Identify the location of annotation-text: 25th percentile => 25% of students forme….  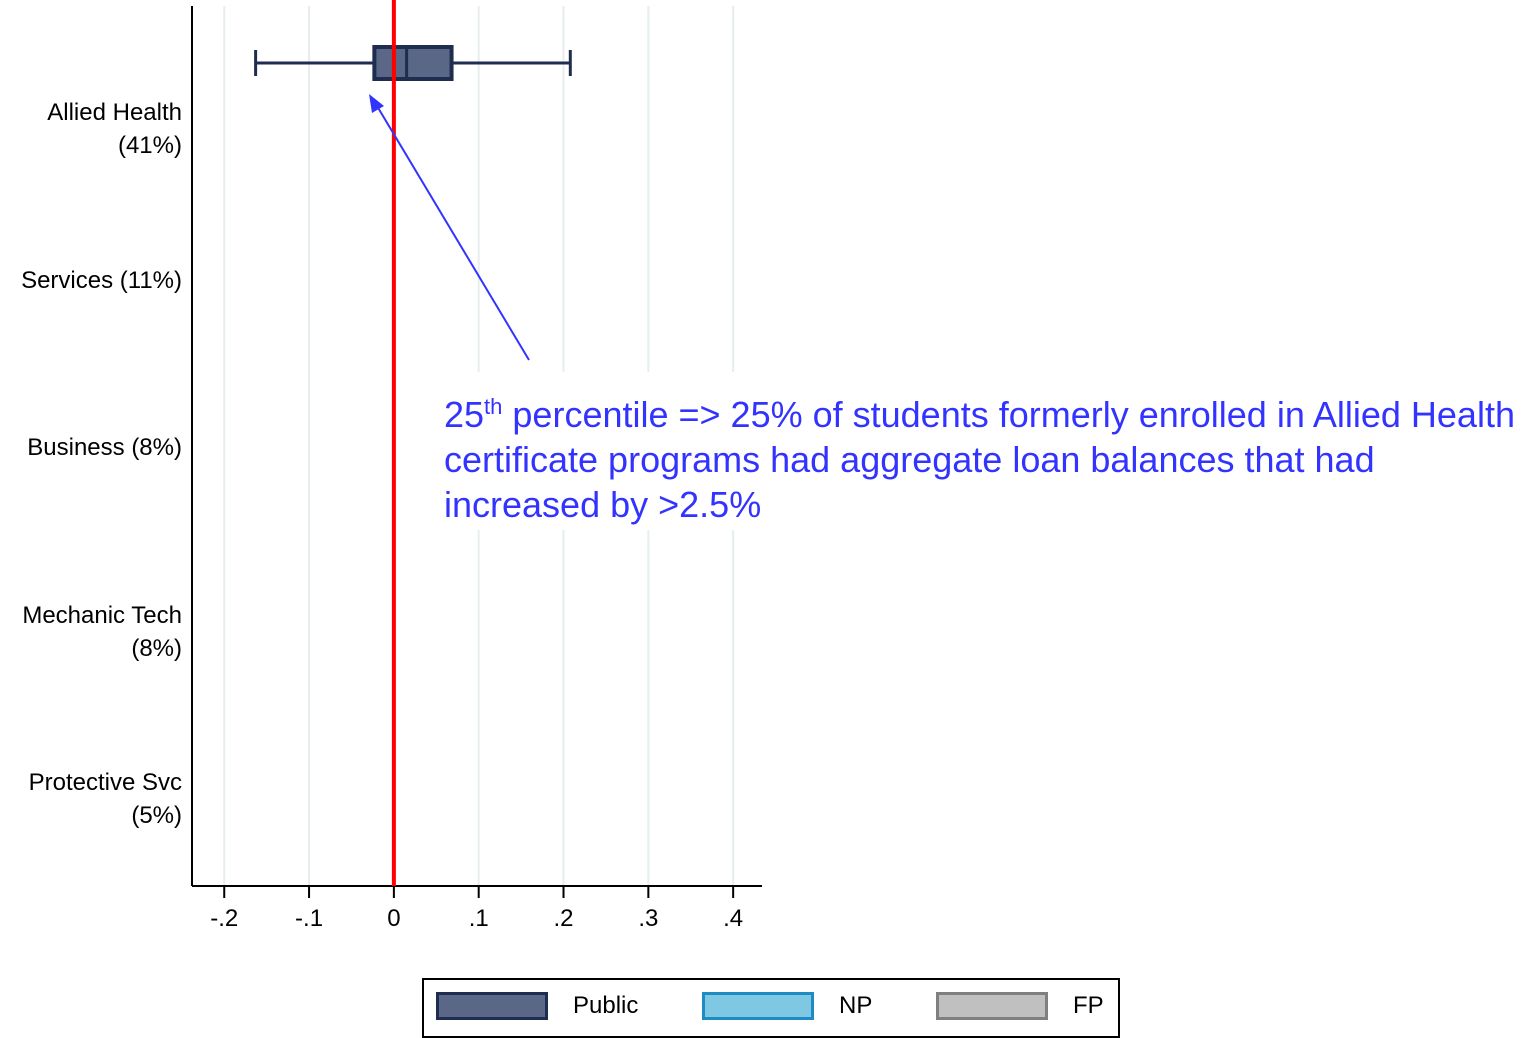
(986, 455).